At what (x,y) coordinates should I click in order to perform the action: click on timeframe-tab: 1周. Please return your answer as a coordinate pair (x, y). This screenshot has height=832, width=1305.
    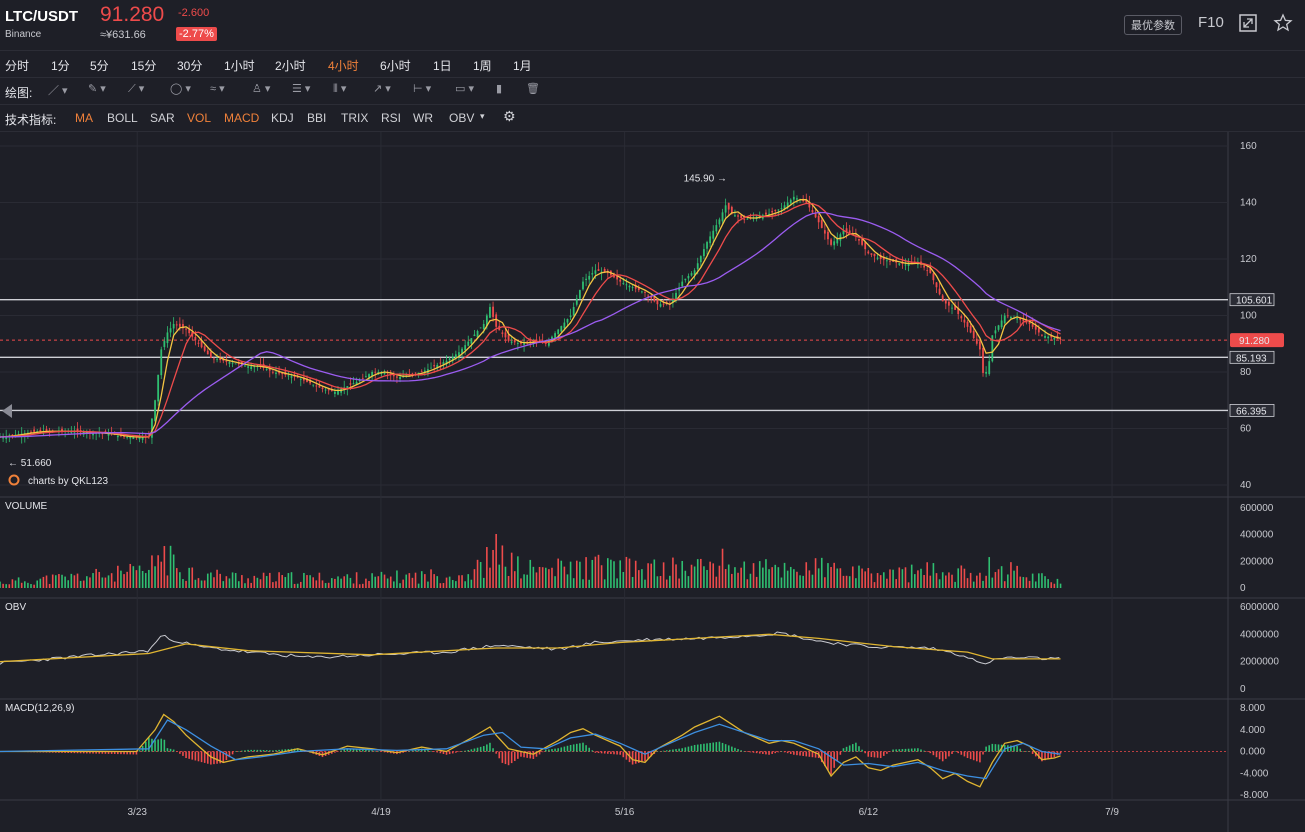
    Looking at the image, I should click on (482, 66).